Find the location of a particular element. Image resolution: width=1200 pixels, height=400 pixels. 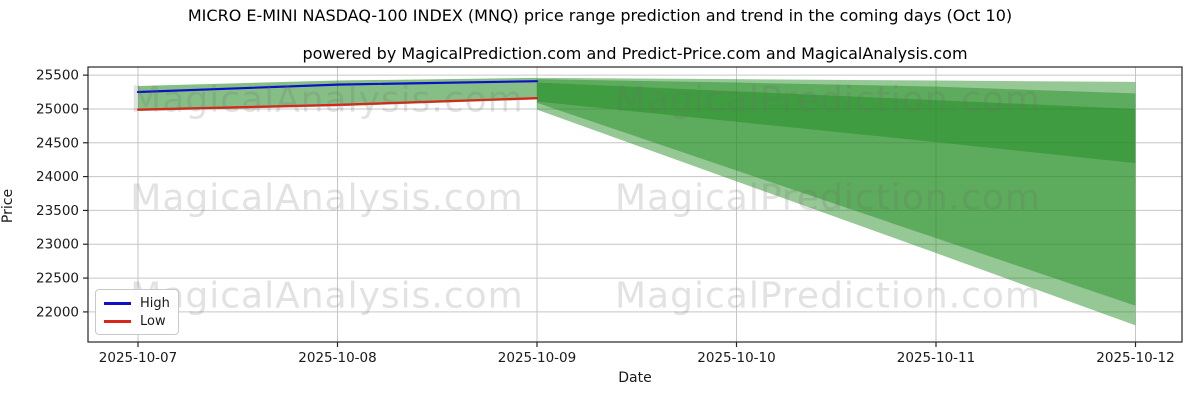

watermark-prediction-row1: MagicalPrediction.com is located at coordinates (828, 100).